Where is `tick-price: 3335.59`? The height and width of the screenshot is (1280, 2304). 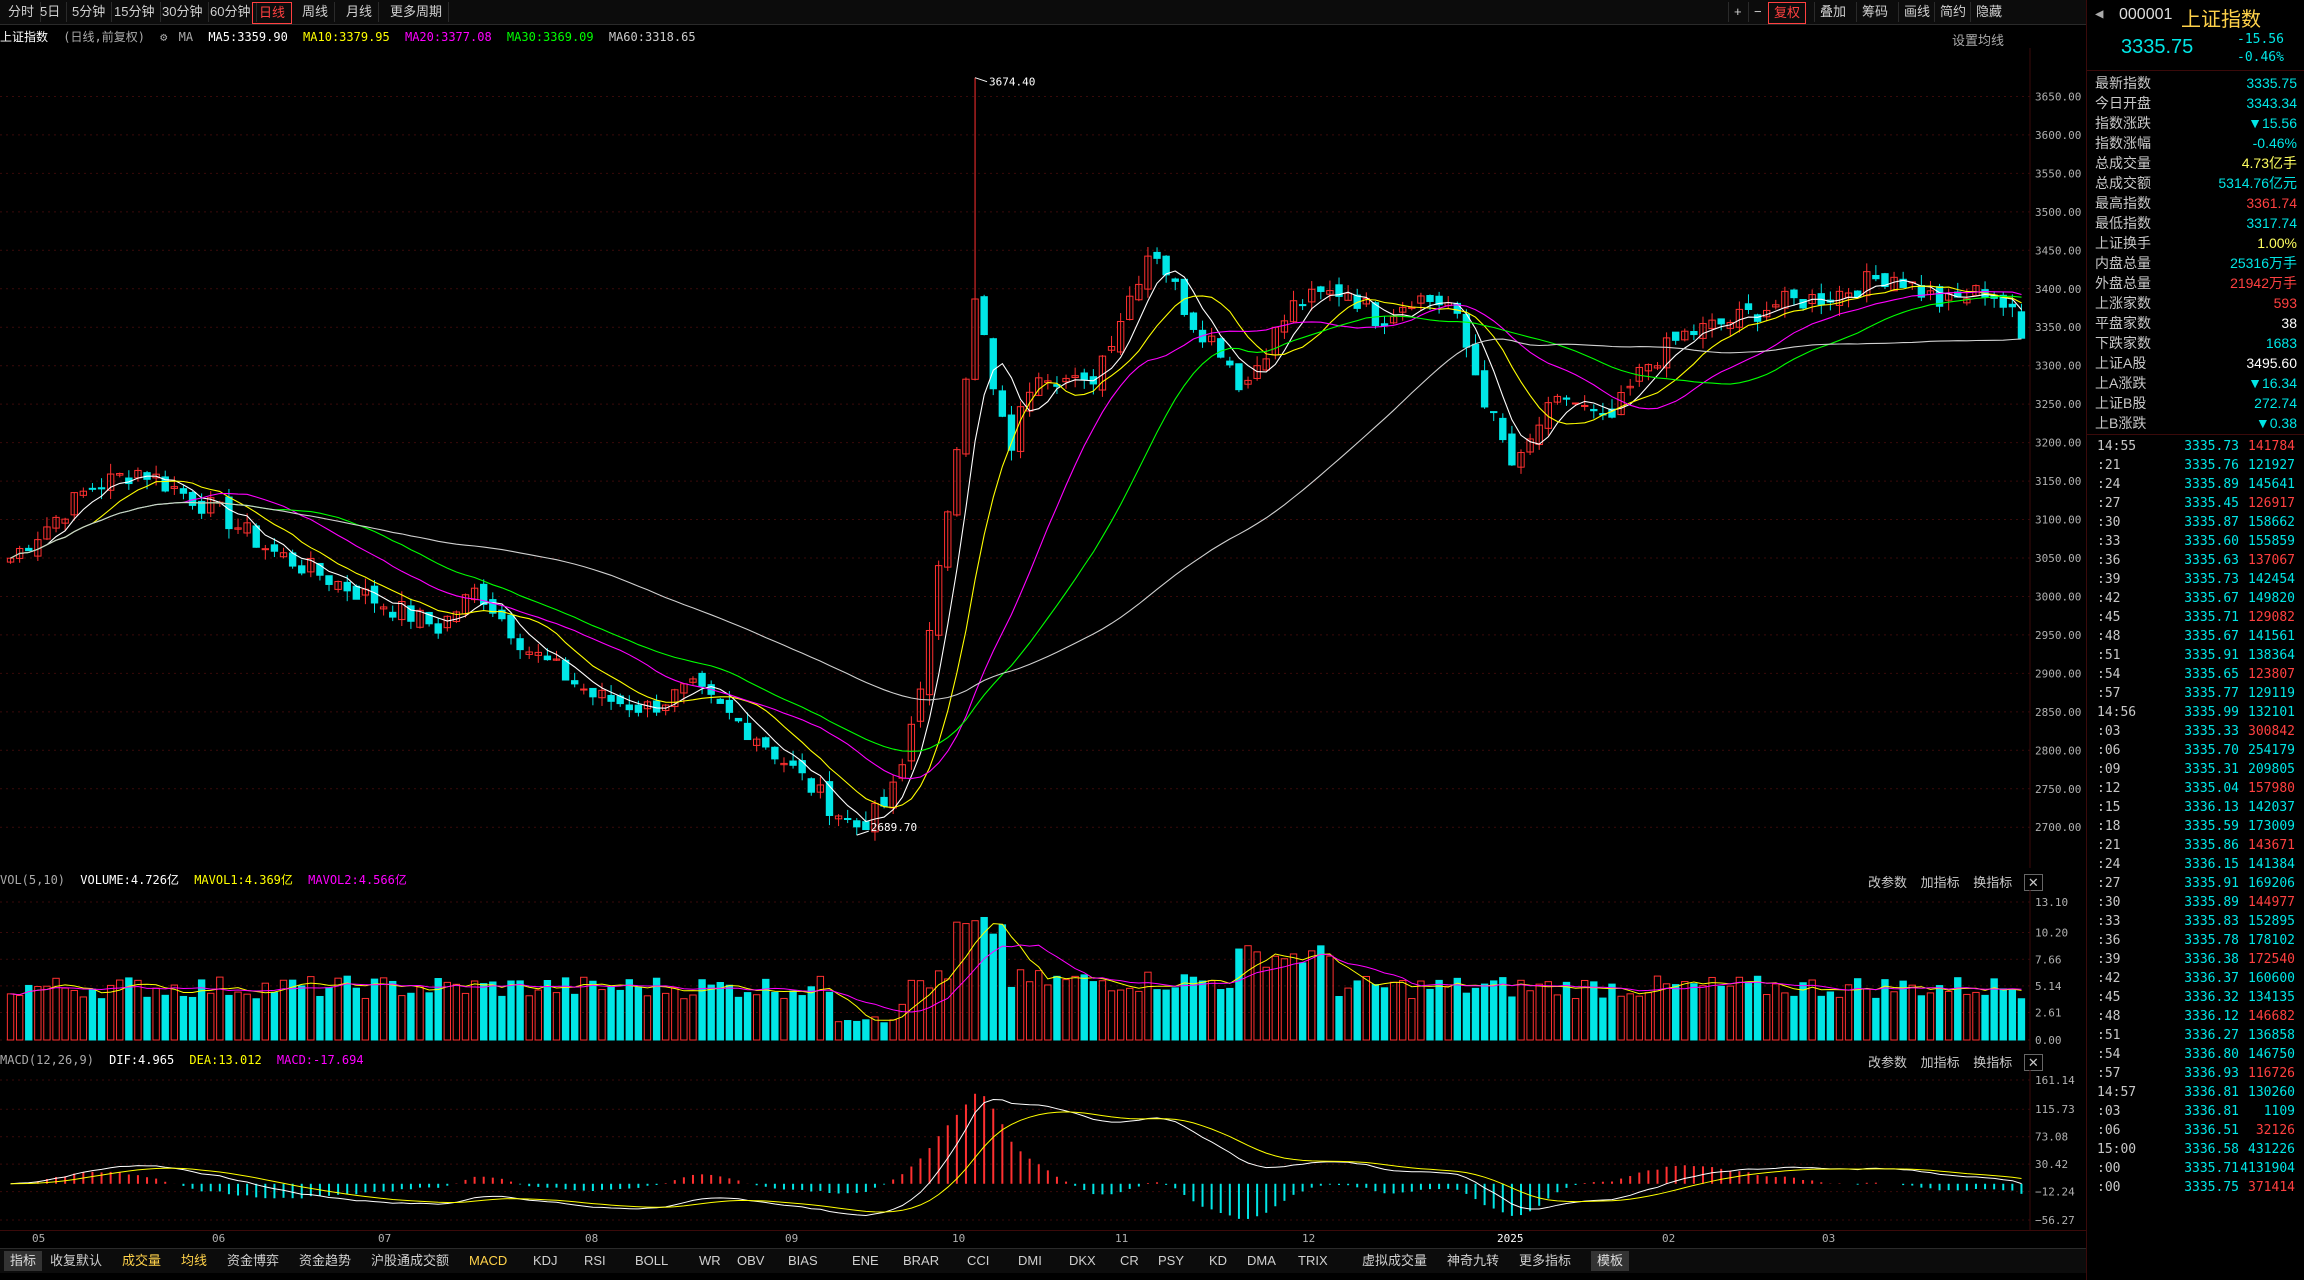 tick-price: 3335.59 is located at coordinates (2211, 826).